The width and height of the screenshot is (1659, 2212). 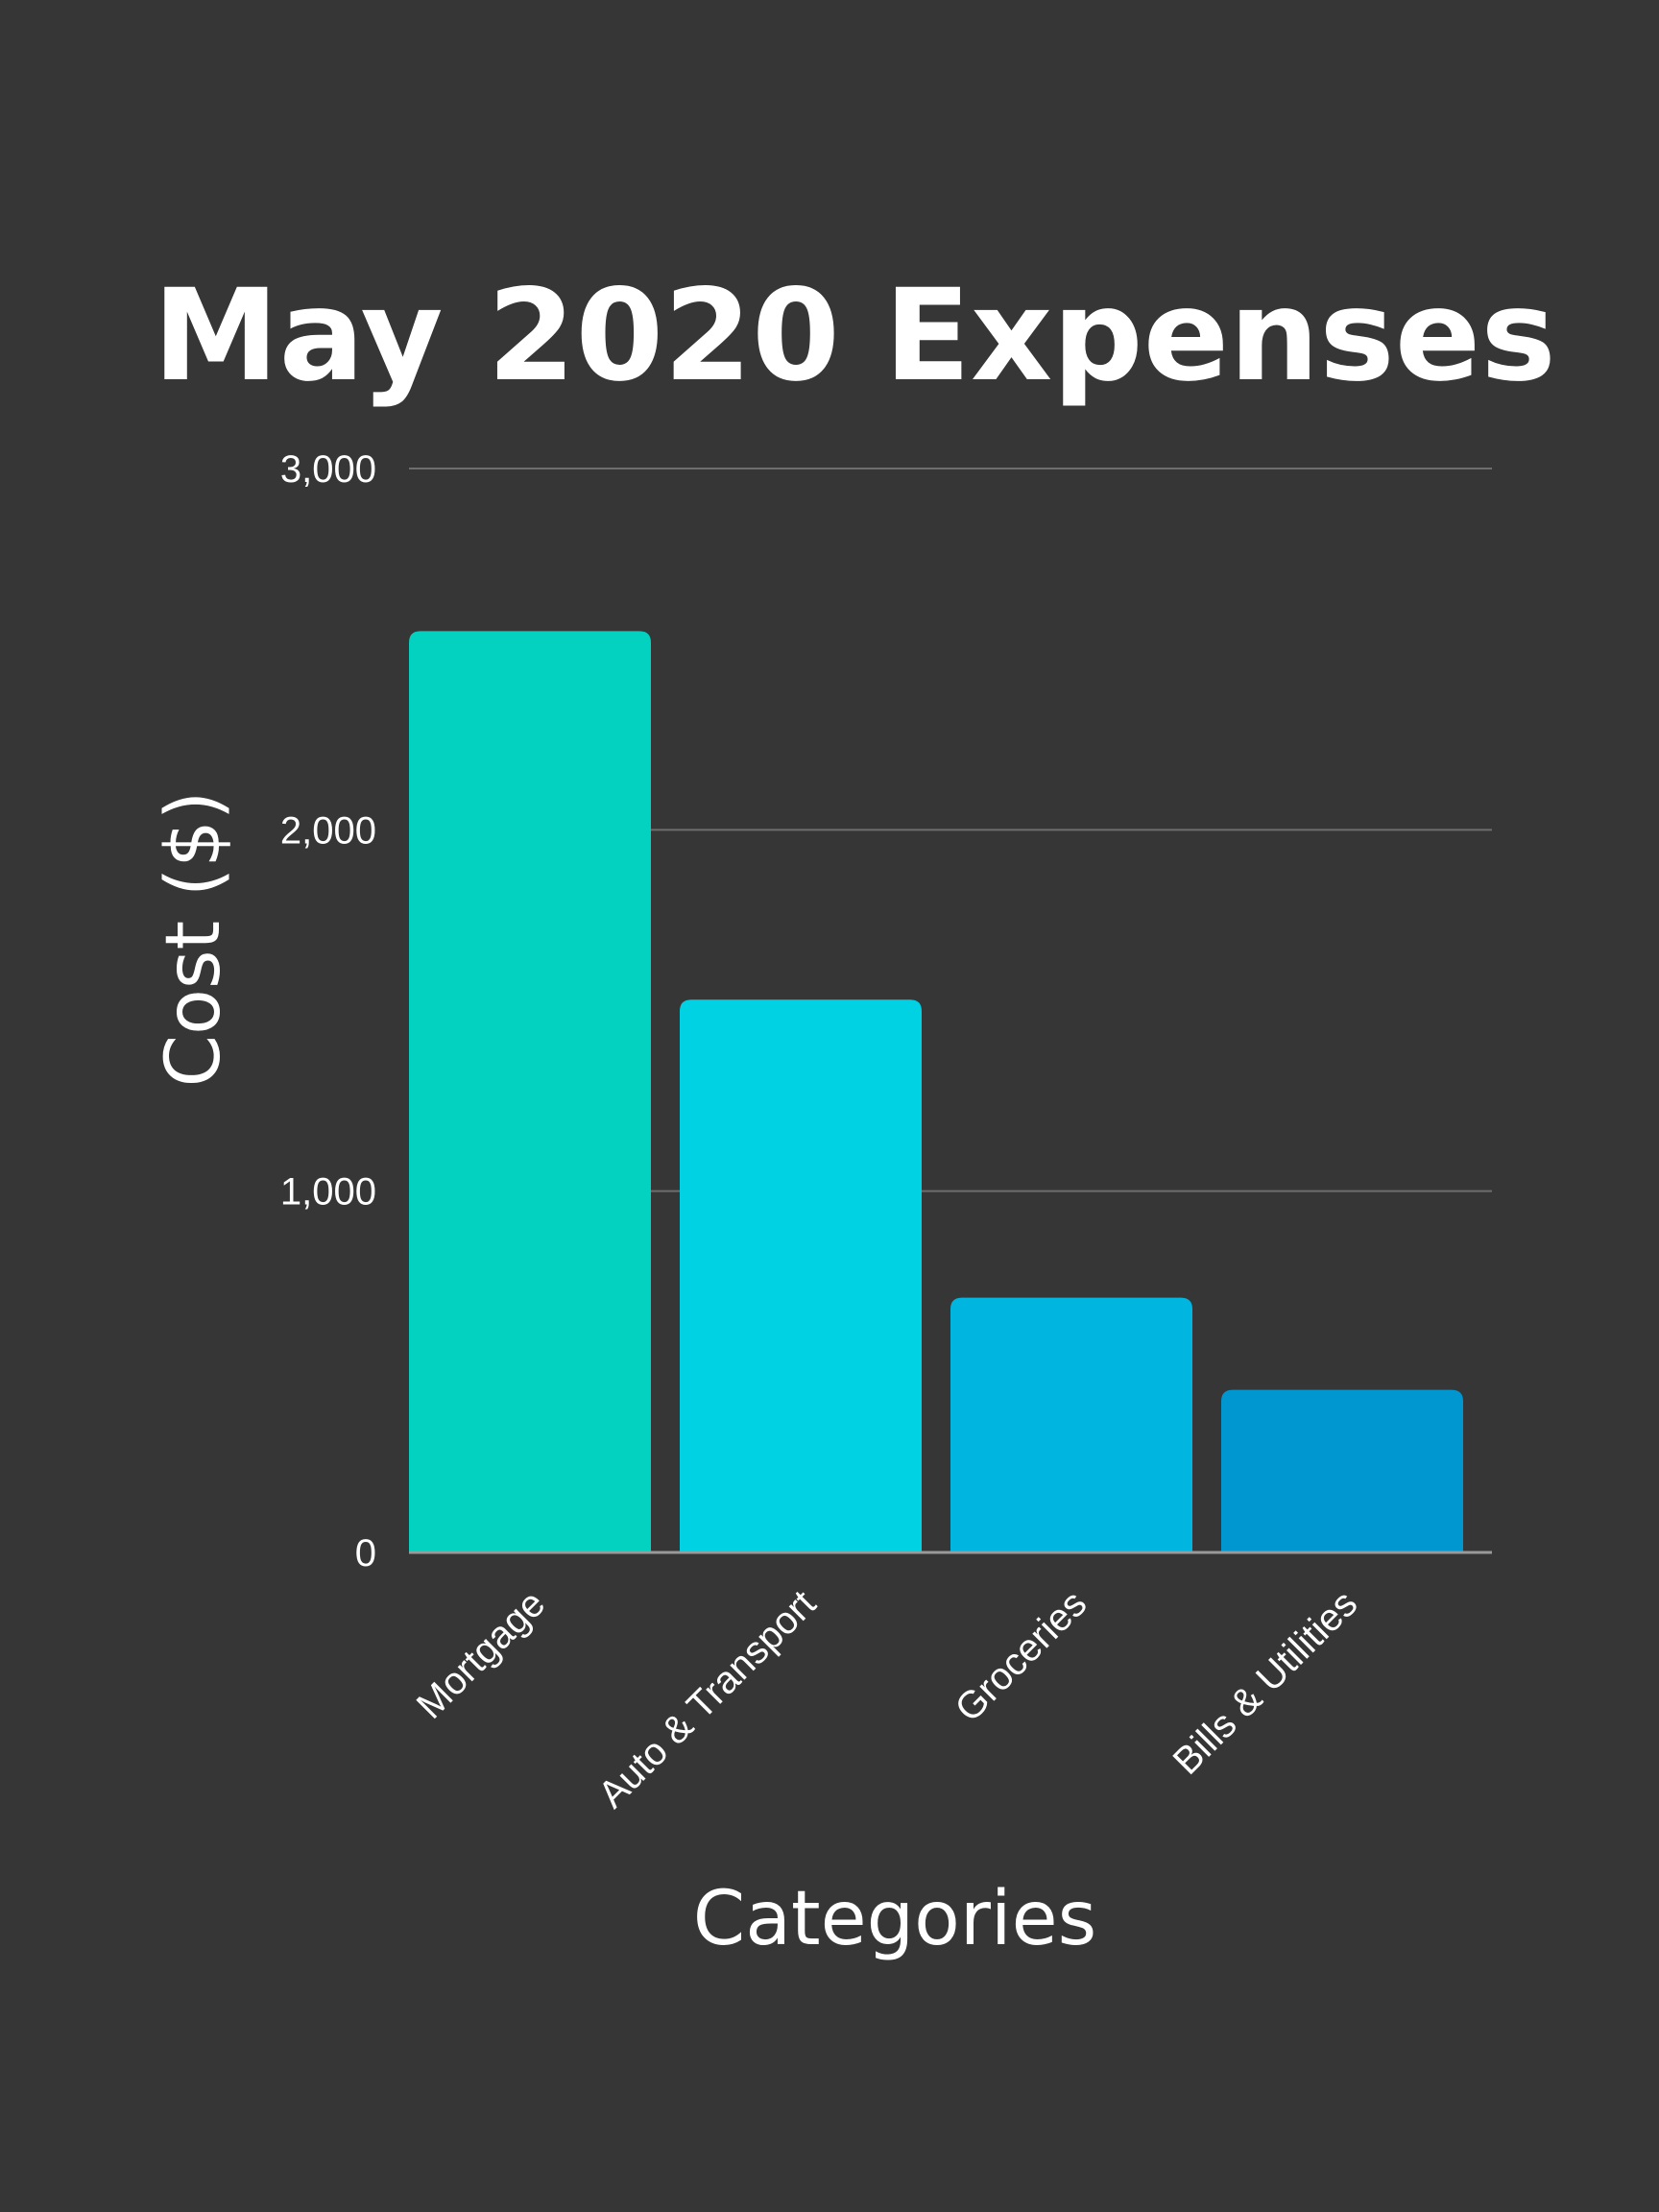 I want to click on y-tick-label: 0, so click(x=365, y=1553).